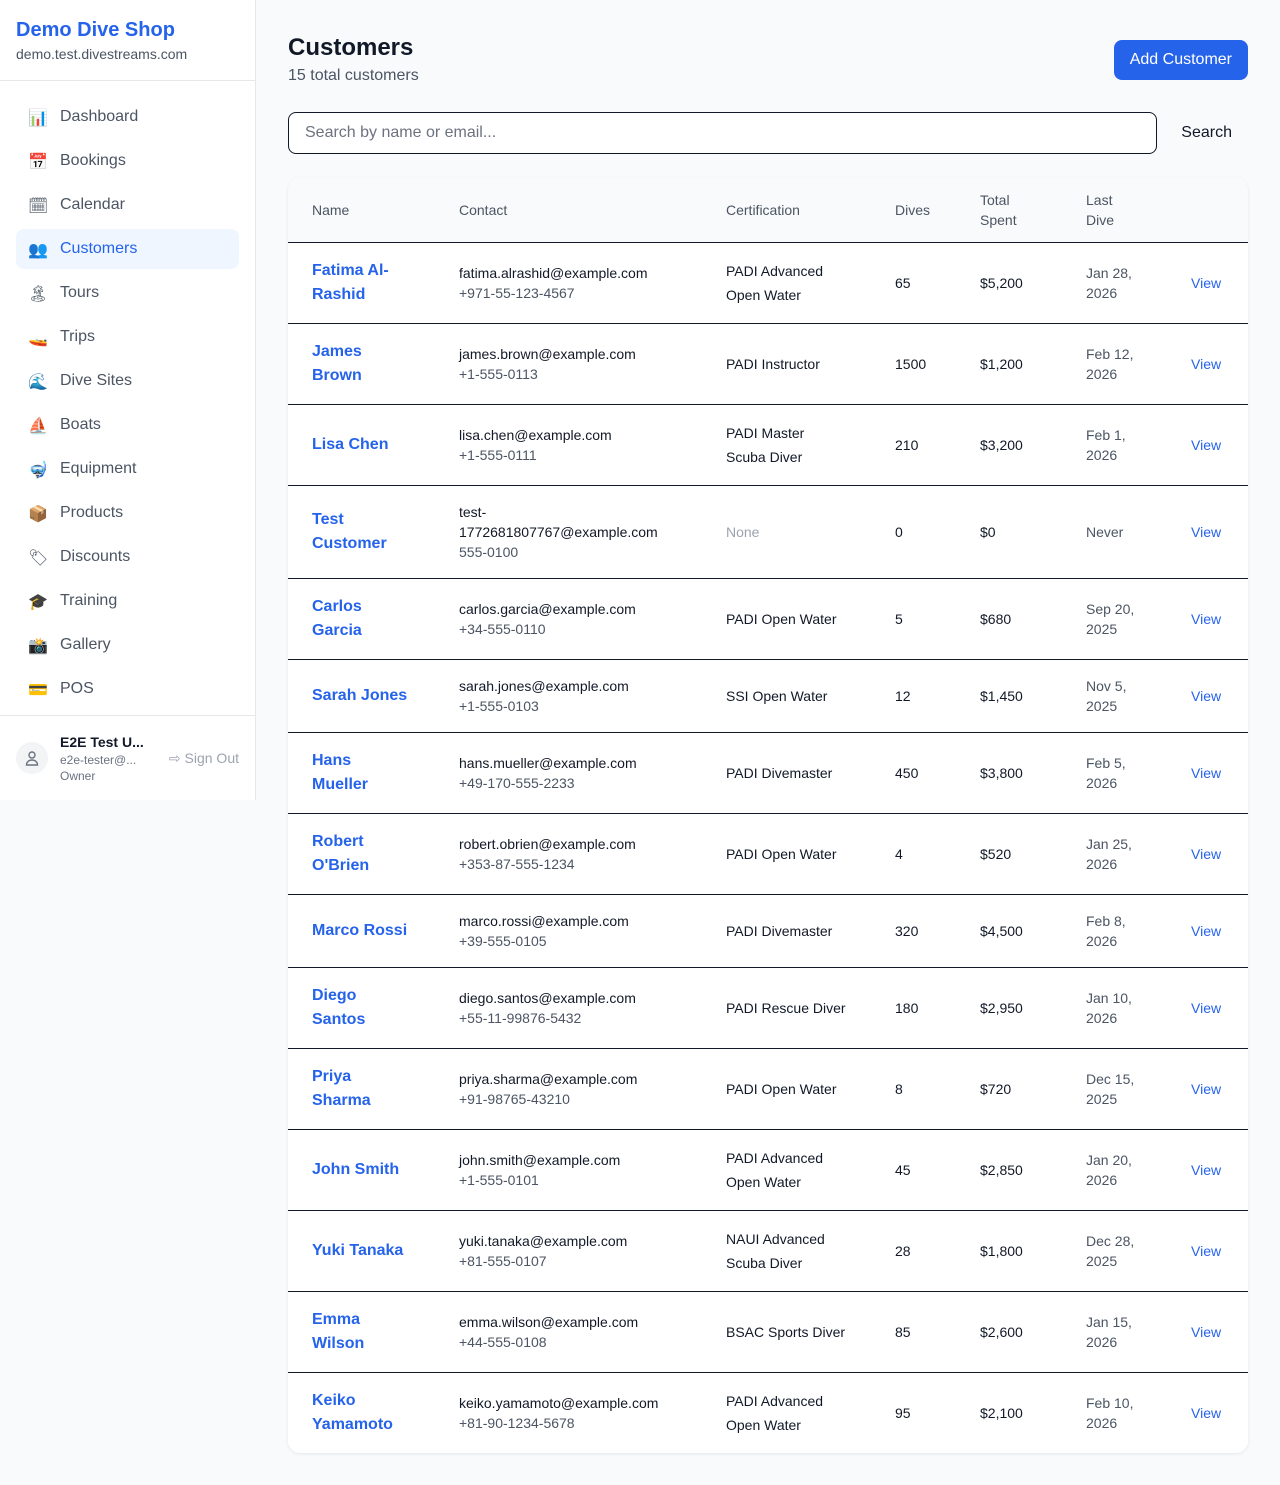  What do you see at coordinates (127, 601) in the screenshot?
I see `sidebar-item-training: 🎓 Training` at bounding box center [127, 601].